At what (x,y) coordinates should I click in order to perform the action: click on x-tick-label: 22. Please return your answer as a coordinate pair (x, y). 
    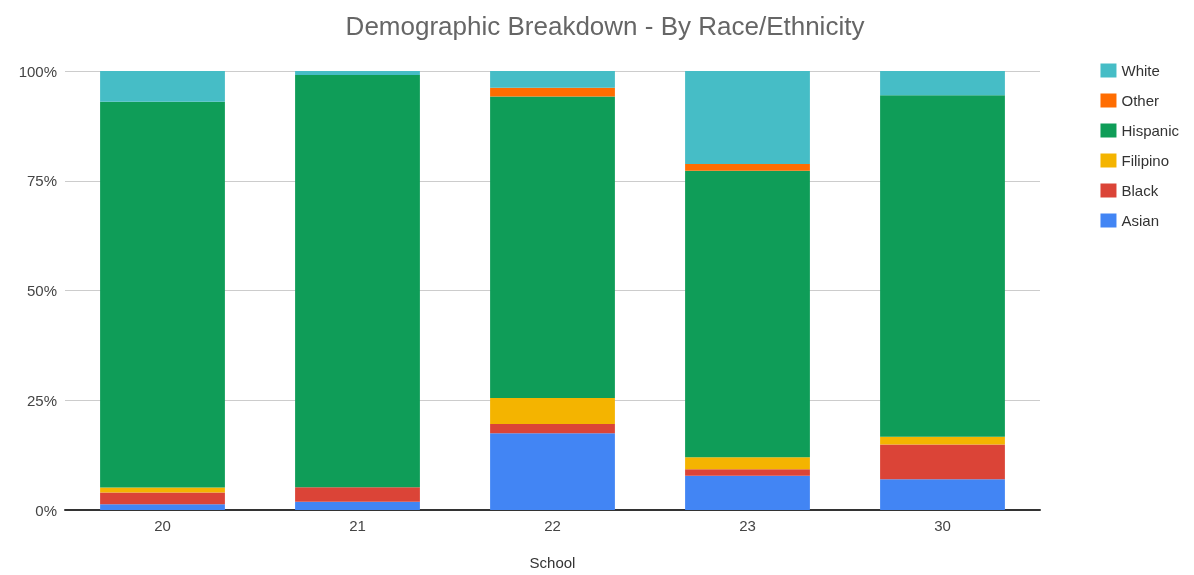
    Looking at the image, I should click on (552, 525).